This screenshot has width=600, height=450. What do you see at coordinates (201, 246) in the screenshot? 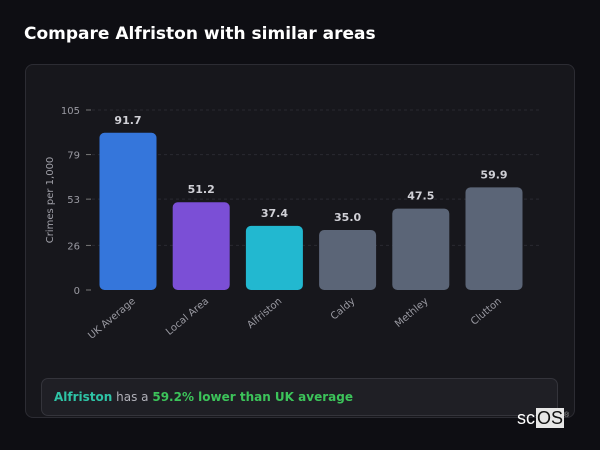
I see `bar-local-area` at bounding box center [201, 246].